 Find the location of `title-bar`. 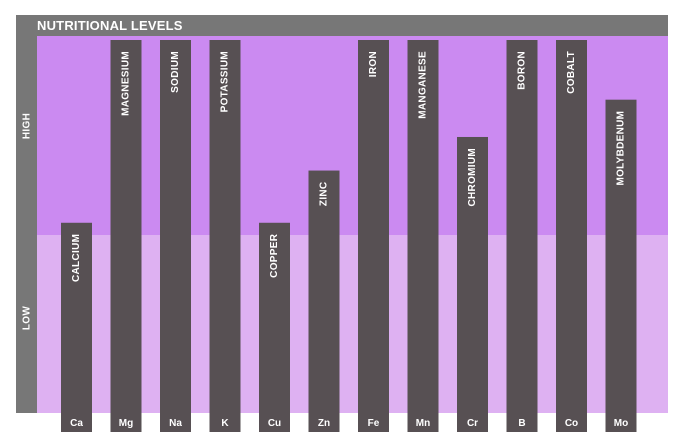

title-bar is located at coordinates (342, 25).